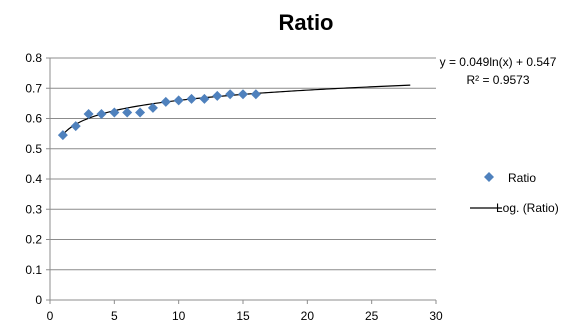 The height and width of the screenshot is (330, 584). What do you see at coordinates (489, 177) in the screenshot?
I see `legend-marker-ratio` at bounding box center [489, 177].